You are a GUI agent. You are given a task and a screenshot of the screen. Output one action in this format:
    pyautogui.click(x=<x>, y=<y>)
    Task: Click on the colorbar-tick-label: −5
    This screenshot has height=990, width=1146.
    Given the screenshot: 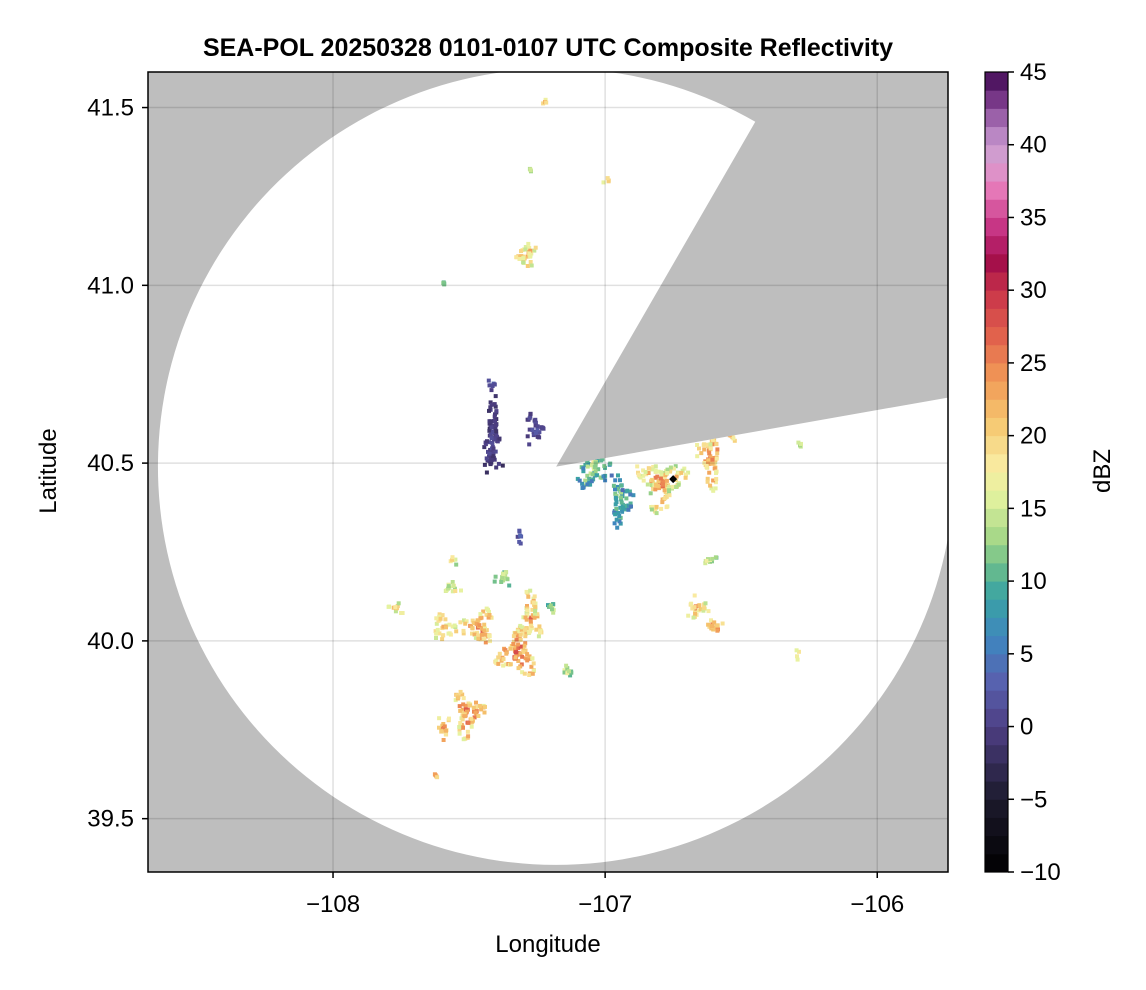 What is the action you would take?
    pyautogui.click(x=1033, y=799)
    